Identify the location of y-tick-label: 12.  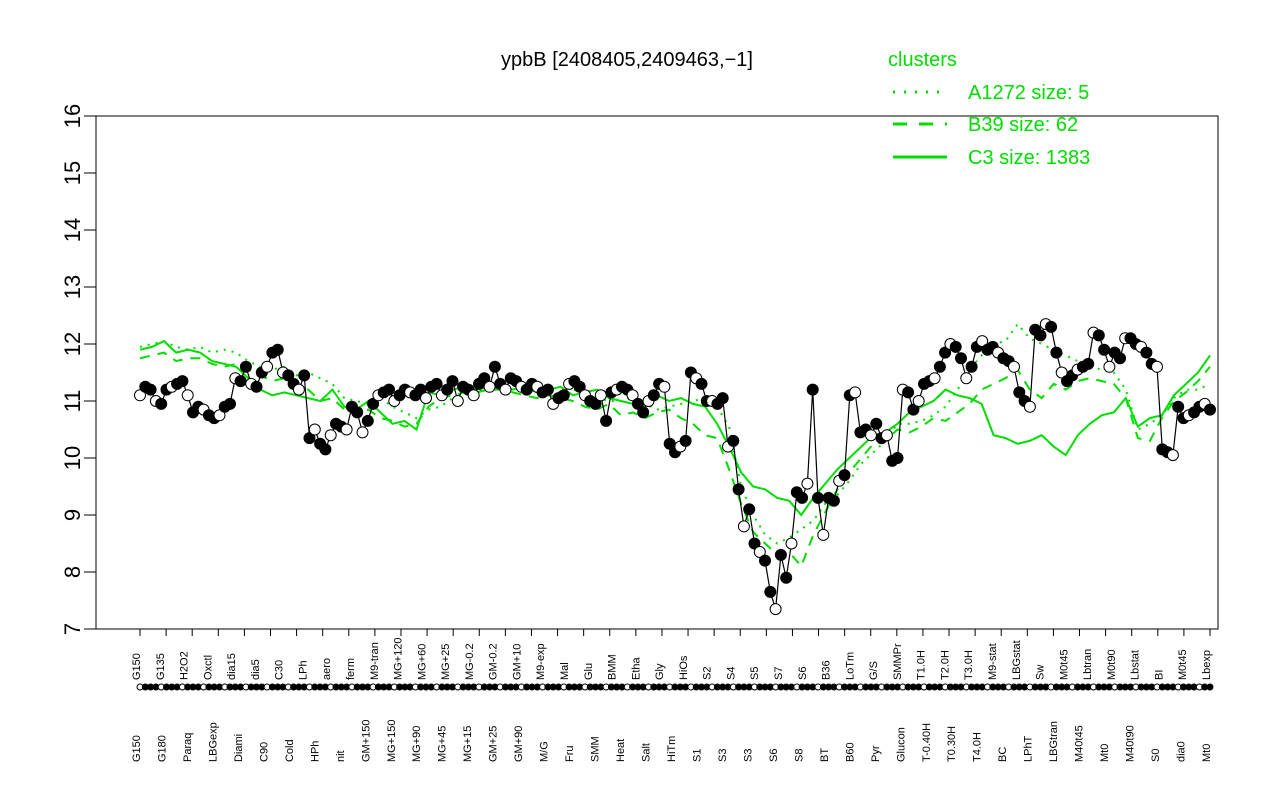
(72, 344).